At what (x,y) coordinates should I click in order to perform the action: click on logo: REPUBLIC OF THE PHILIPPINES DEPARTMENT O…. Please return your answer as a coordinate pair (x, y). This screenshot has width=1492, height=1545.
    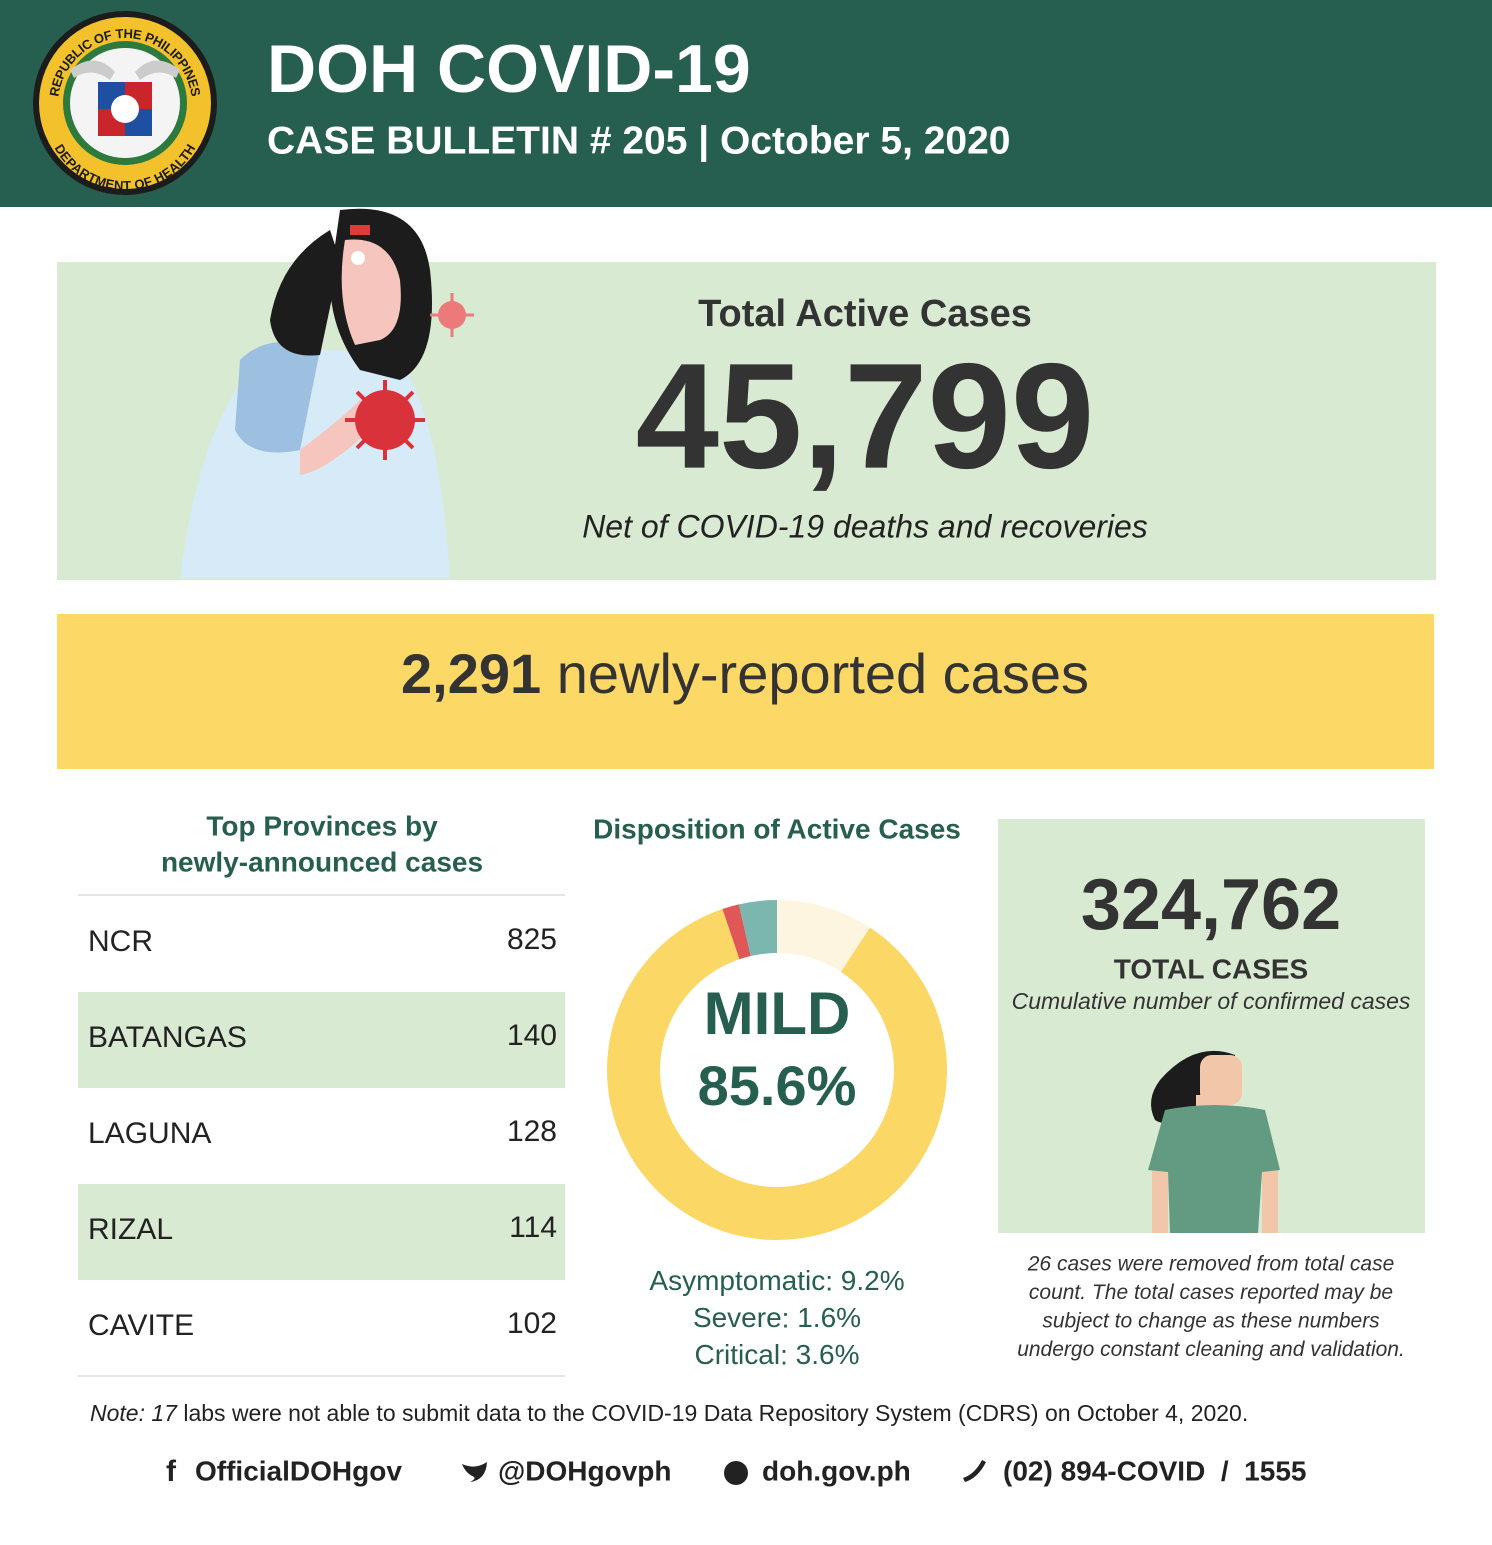
    Looking at the image, I should click on (125, 103).